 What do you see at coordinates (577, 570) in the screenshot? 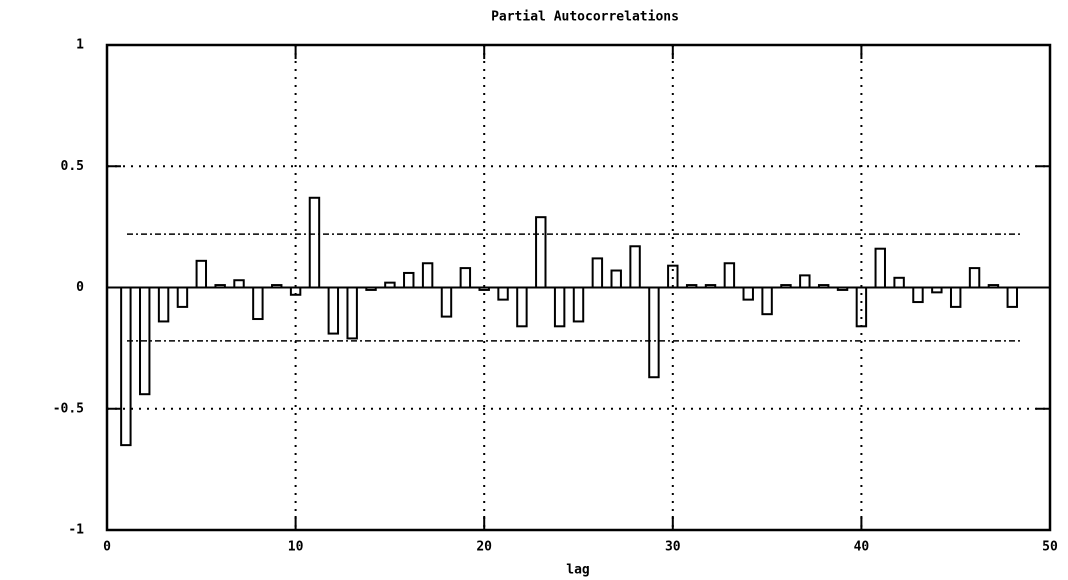
I see `x-axis-label: lag` at bounding box center [577, 570].